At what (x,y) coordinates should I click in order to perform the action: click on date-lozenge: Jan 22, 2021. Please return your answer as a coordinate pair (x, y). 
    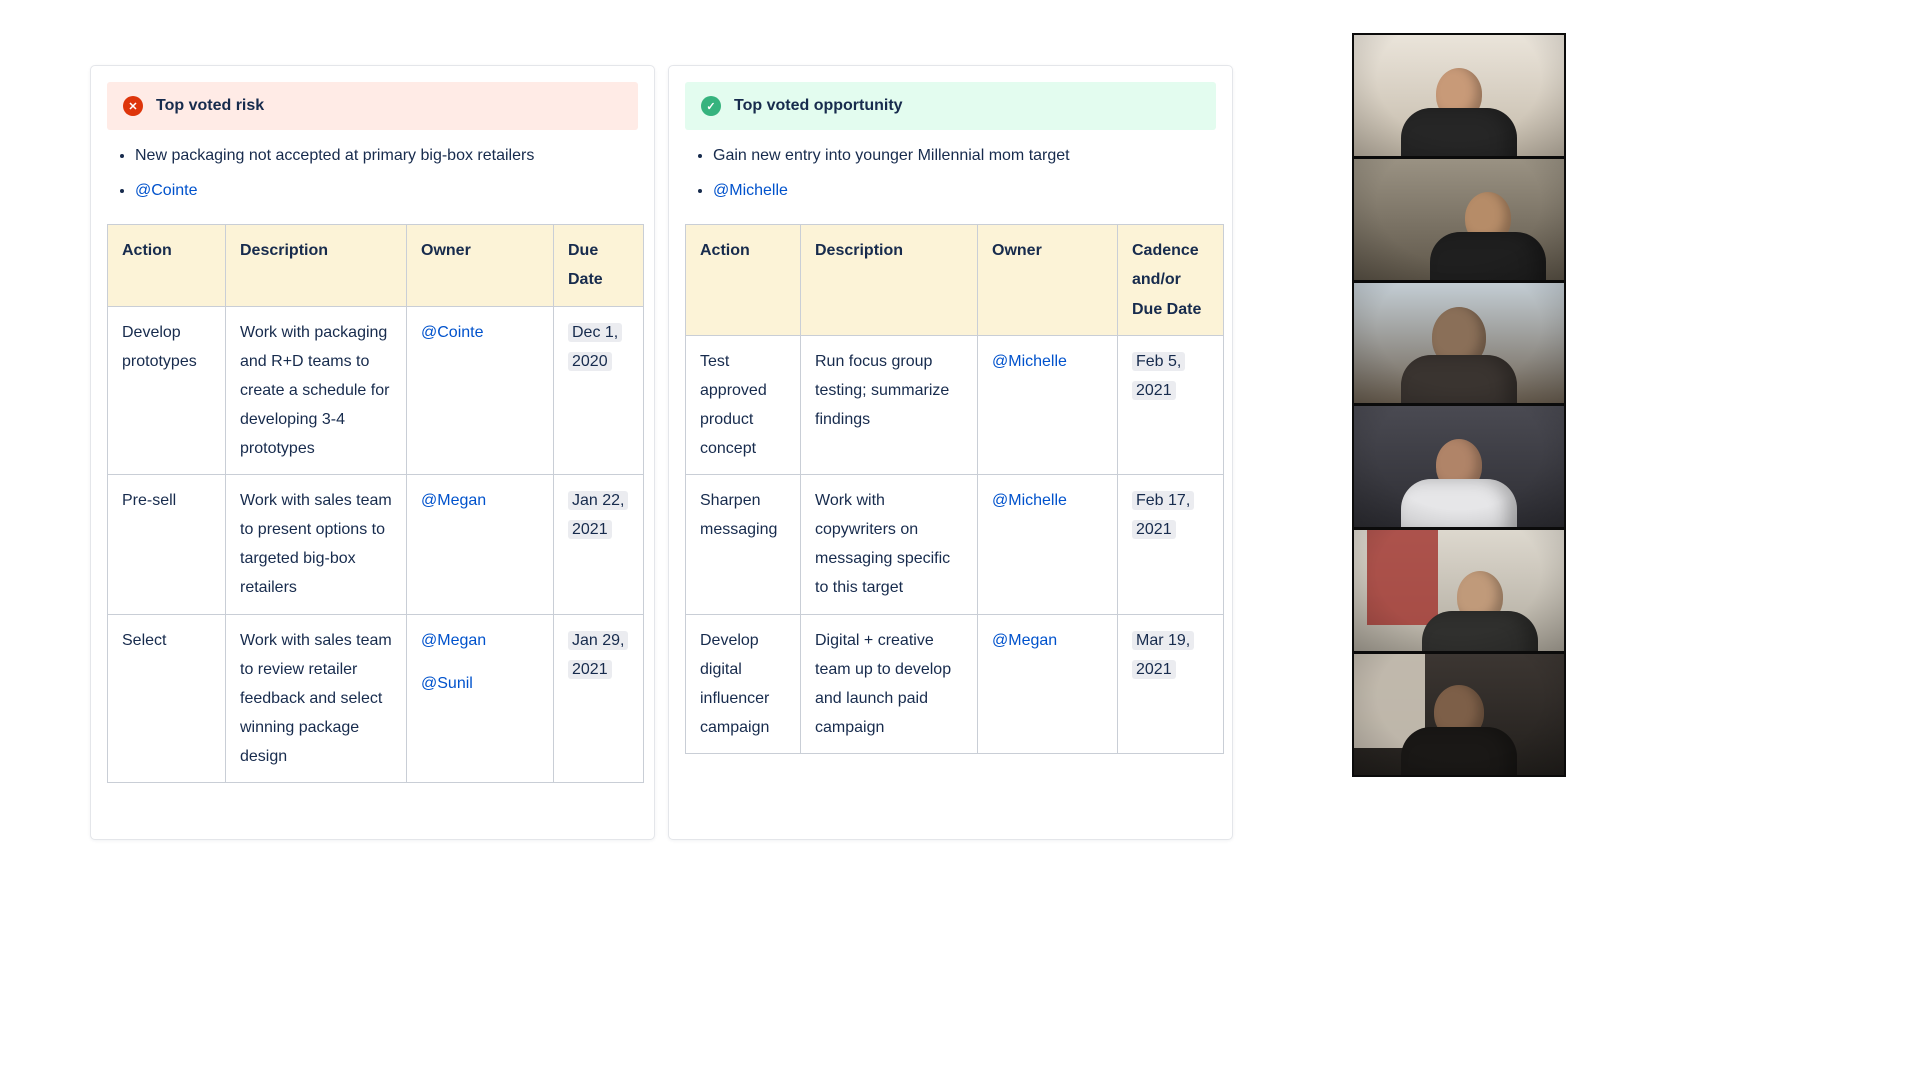
    Looking at the image, I should click on (598, 515).